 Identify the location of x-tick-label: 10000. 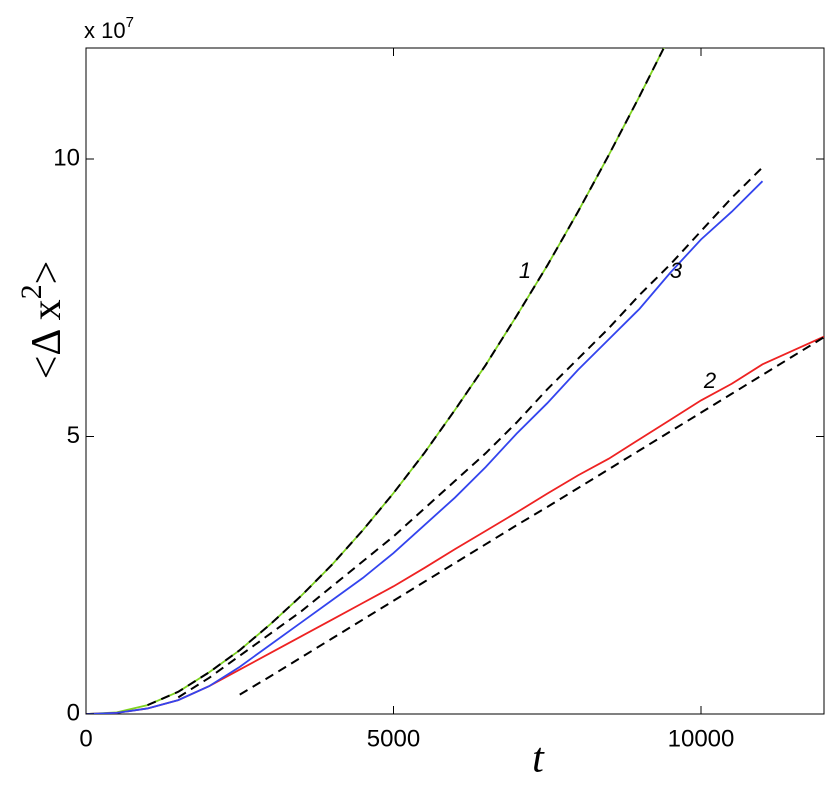
(701, 738).